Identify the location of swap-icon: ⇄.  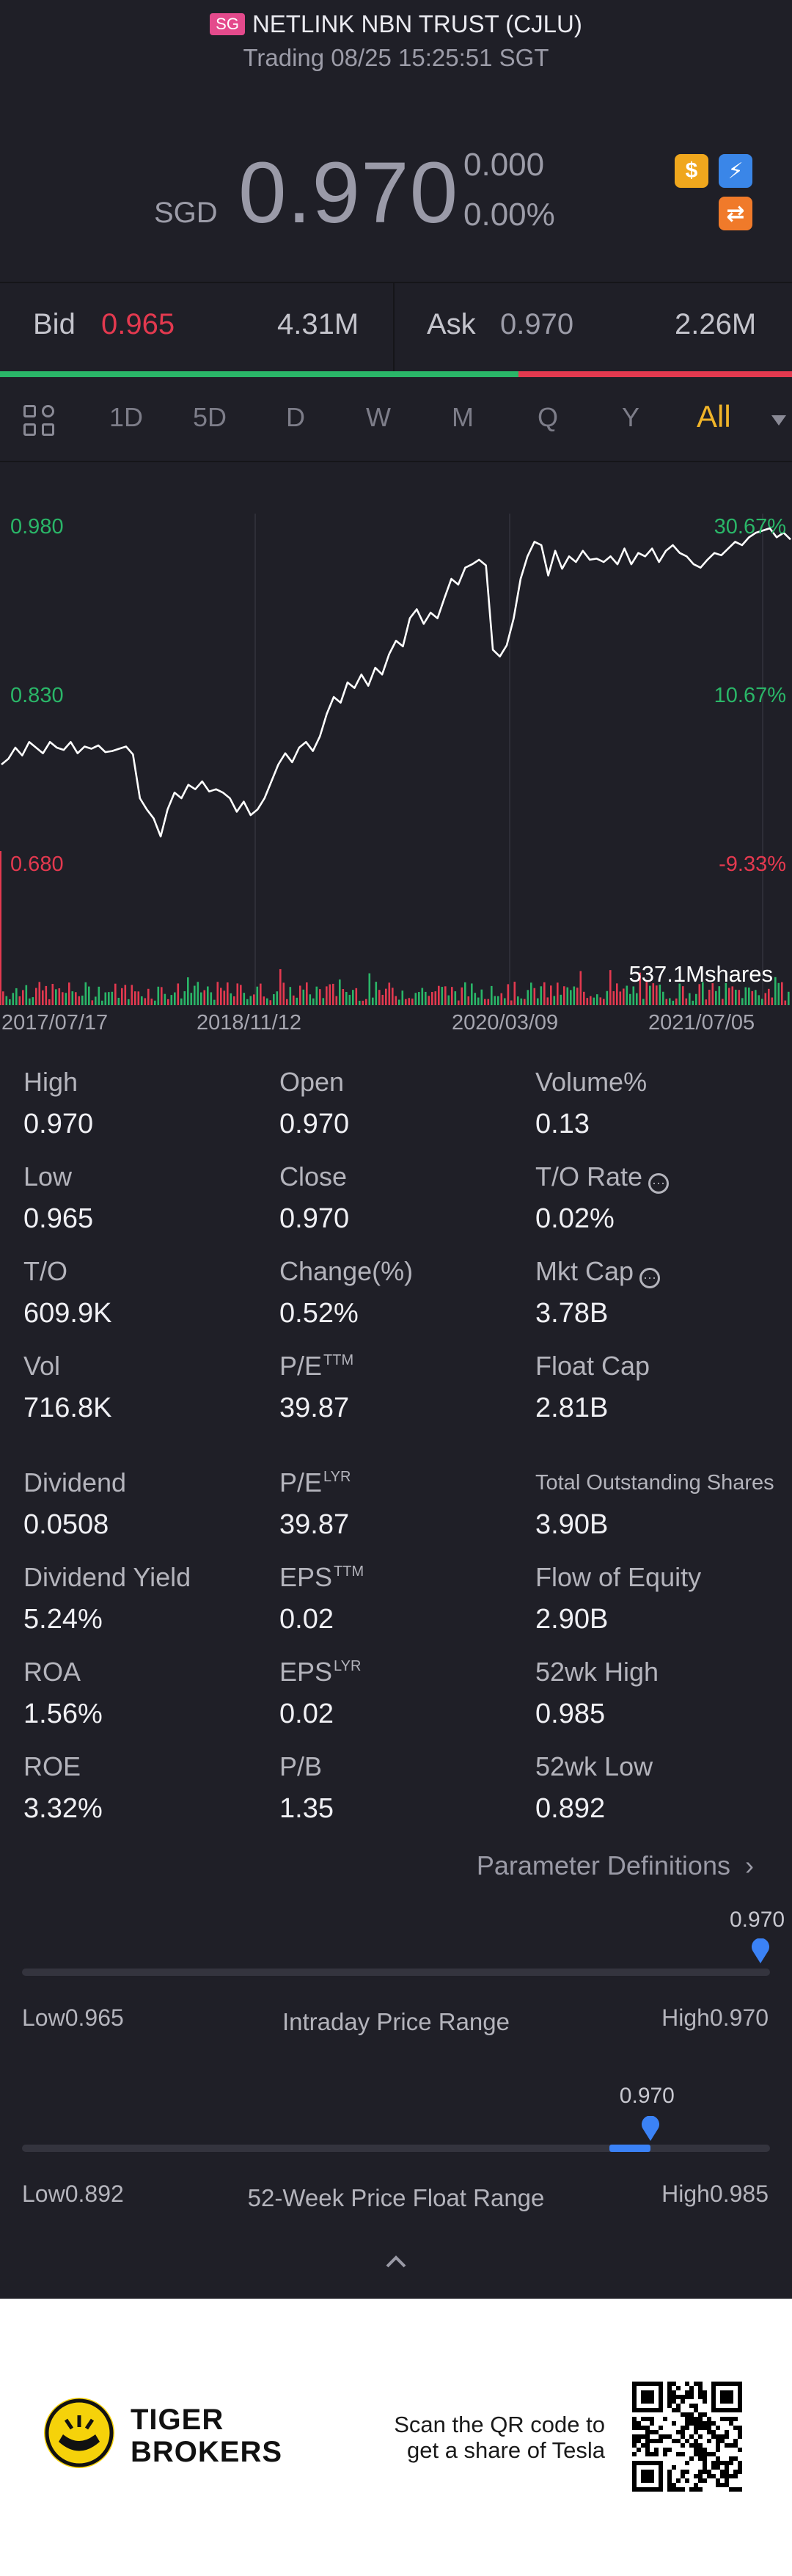
(735, 213).